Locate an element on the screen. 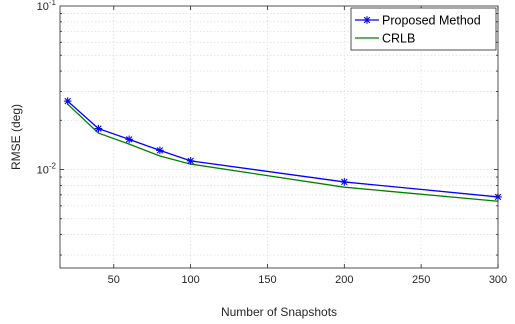 This screenshot has width=515, height=324. x-axis-label: Number of Snapshots is located at coordinates (279, 312).